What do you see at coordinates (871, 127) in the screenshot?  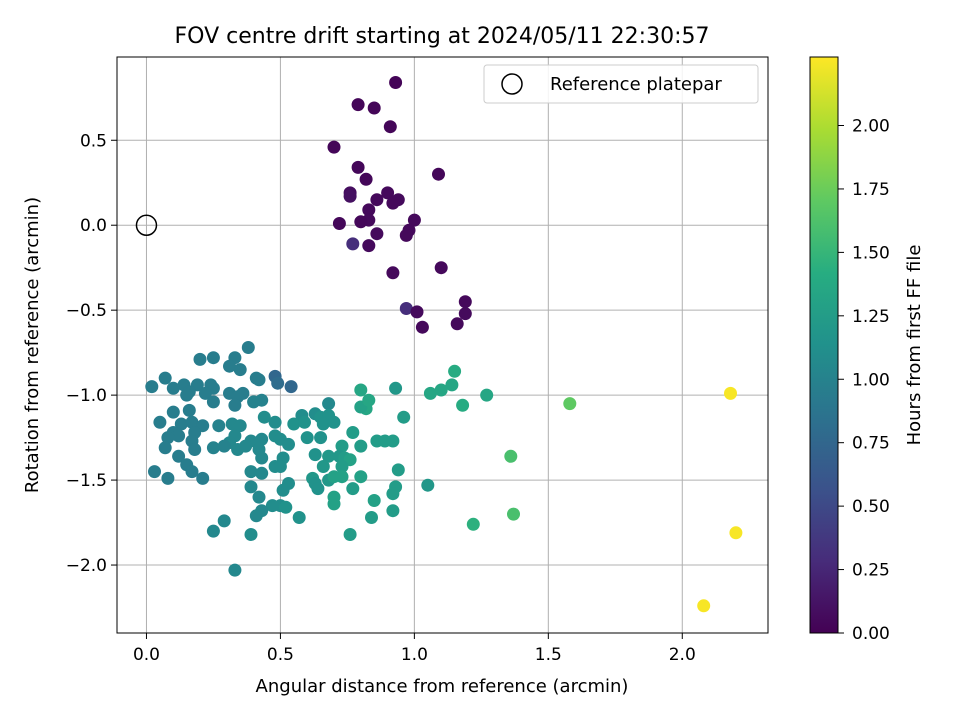 I see `colorbar-tick-label: 2.00` at bounding box center [871, 127].